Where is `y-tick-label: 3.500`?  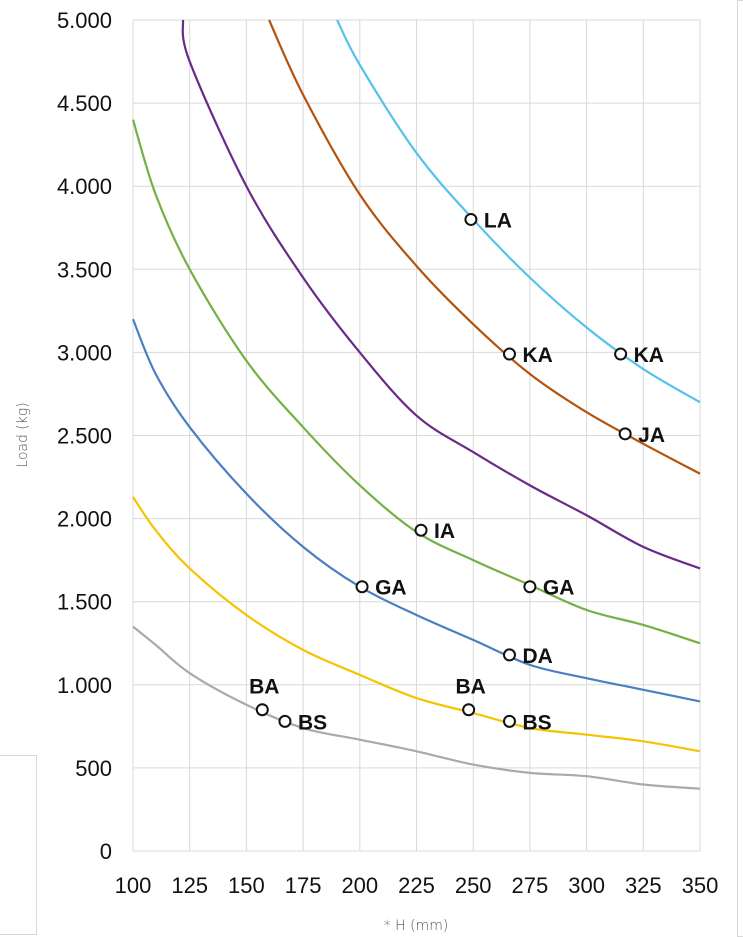
y-tick-label: 3.500 is located at coordinates (84, 269).